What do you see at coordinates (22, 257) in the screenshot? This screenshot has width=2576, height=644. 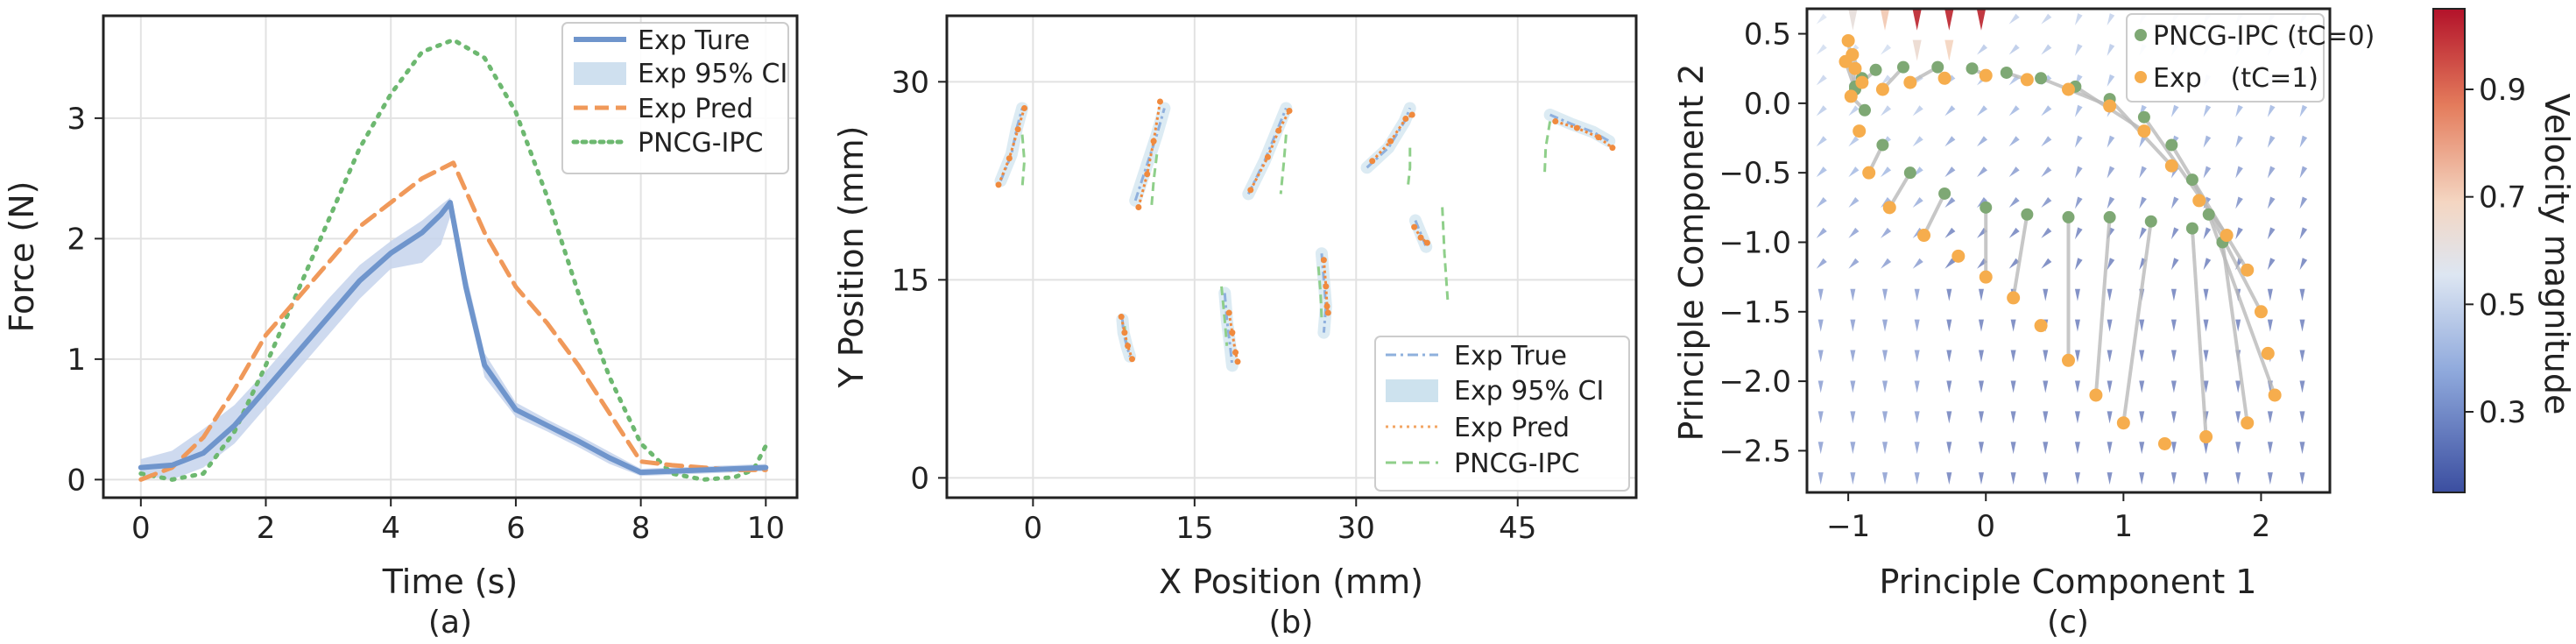 I see `panel-a-ylabel: Force (N)` at bounding box center [22, 257].